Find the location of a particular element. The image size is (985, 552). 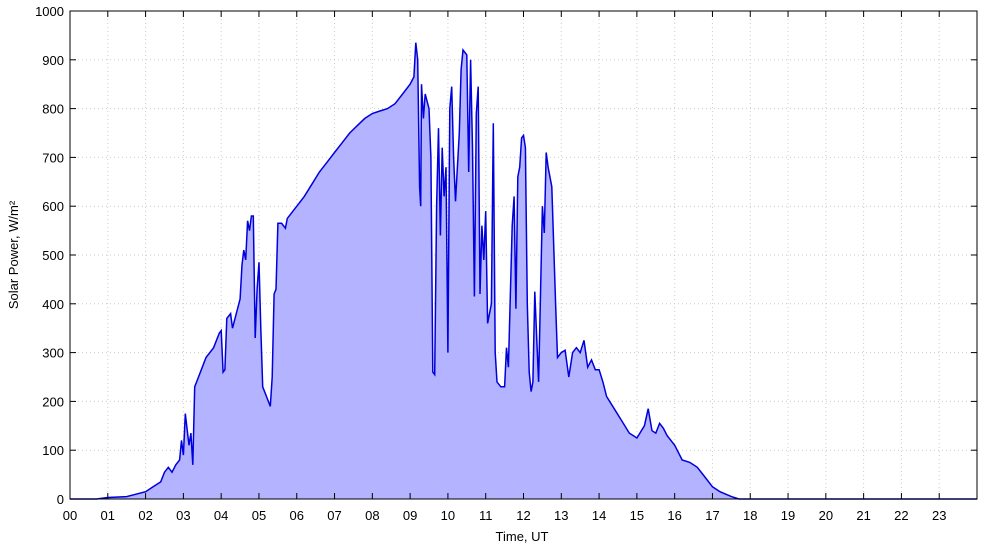

x-tick-label: 23 is located at coordinates (939, 515).